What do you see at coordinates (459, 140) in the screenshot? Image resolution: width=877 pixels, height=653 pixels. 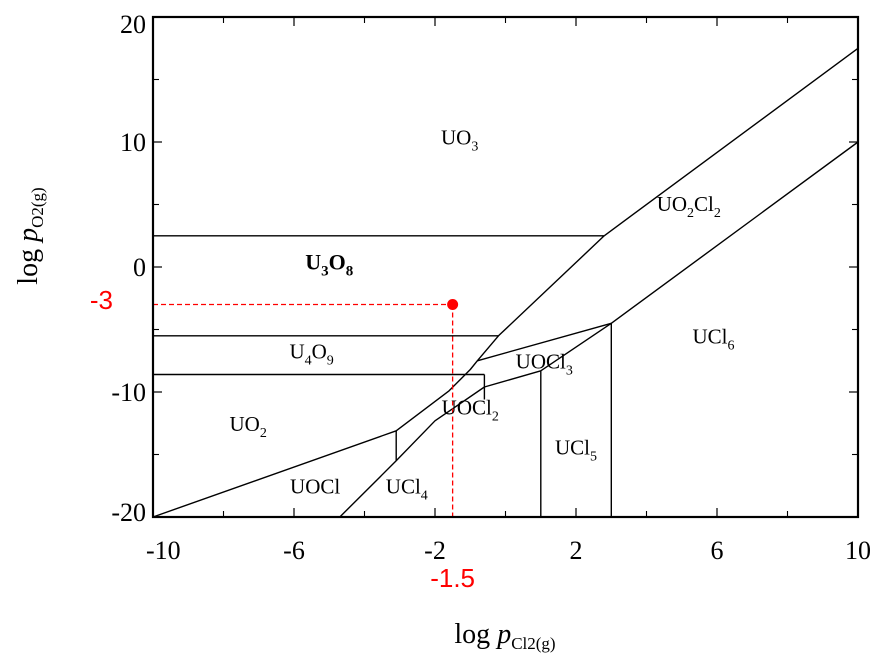 I see `phase-region-label: UO3` at bounding box center [459, 140].